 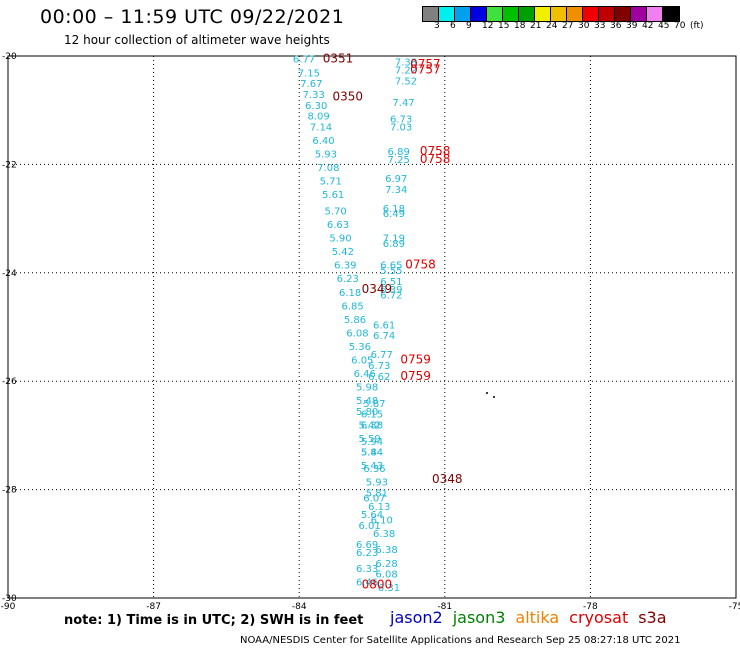 I want to click on colorbar-label: 15, so click(x=504, y=26).